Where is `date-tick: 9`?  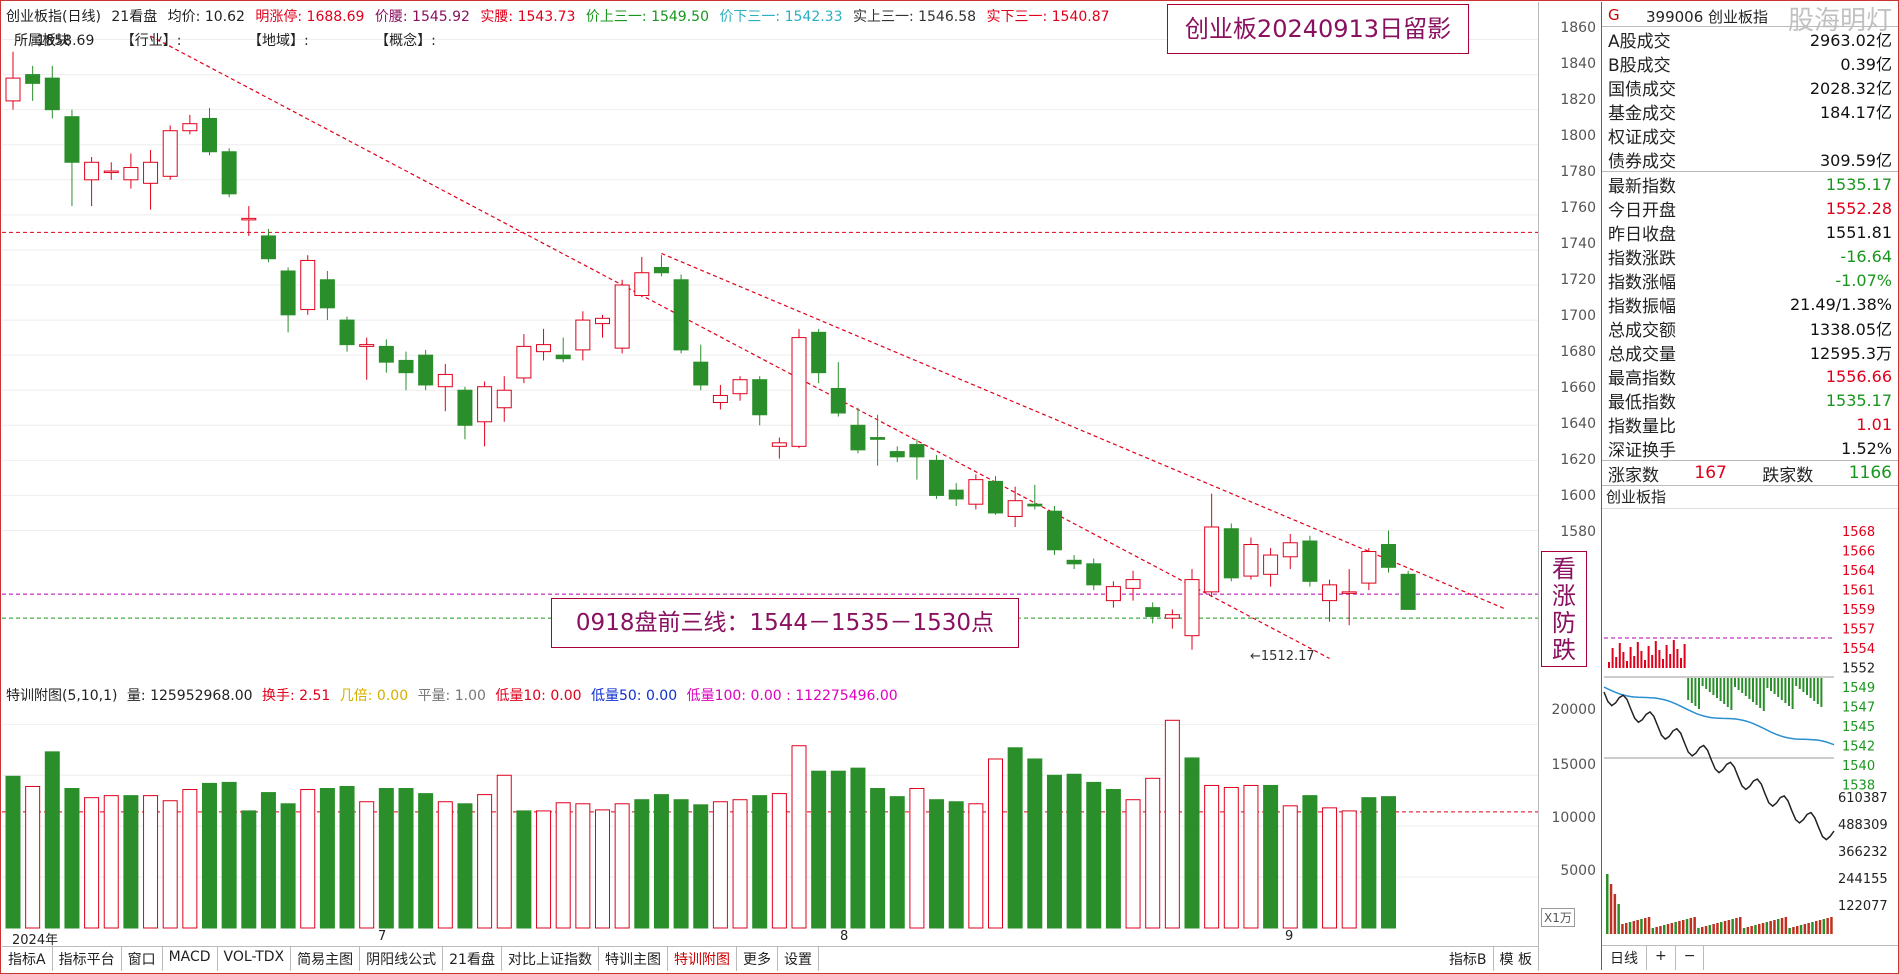 date-tick: 9 is located at coordinates (1289, 936).